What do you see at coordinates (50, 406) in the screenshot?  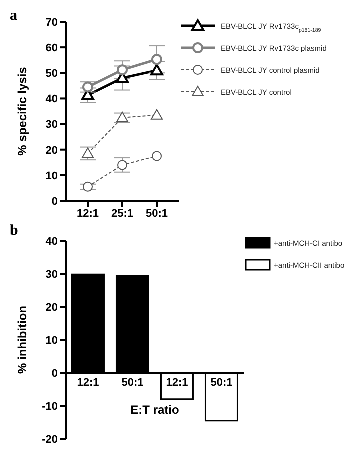 I see `y-tick-label: -10` at bounding box center [50, 406].